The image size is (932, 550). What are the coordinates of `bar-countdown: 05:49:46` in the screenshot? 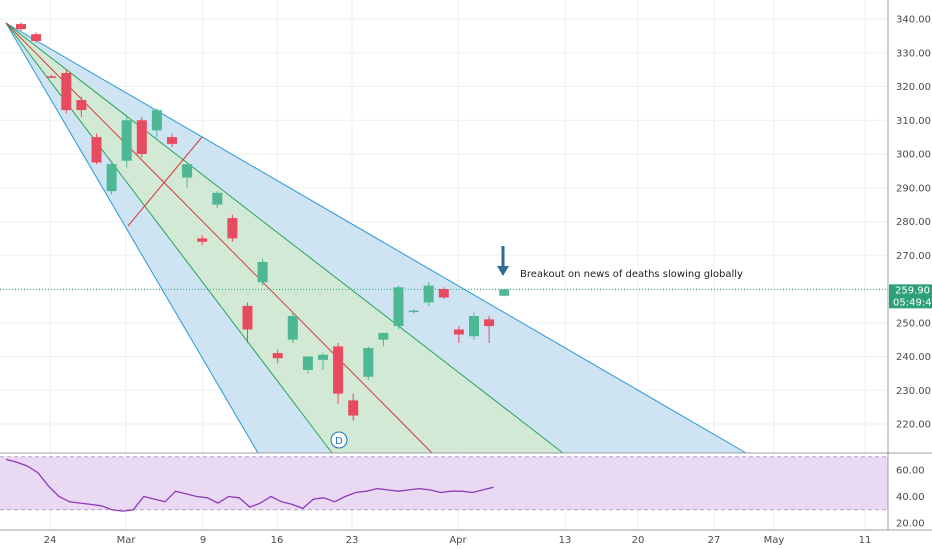 It's located at (912, 302).